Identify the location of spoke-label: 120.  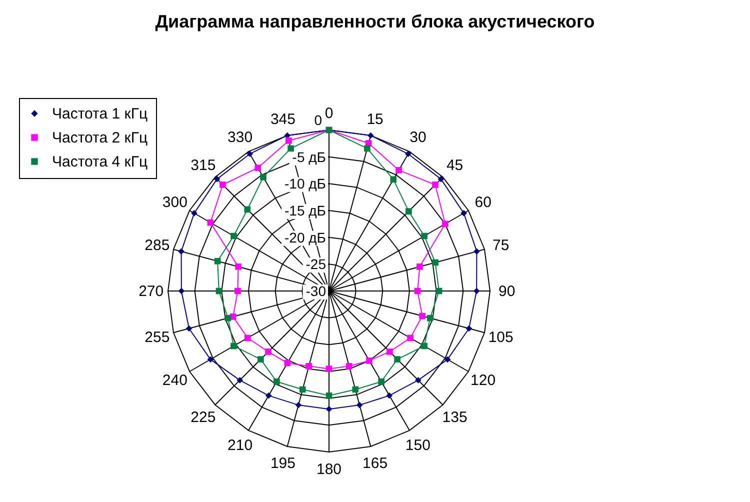
(483, 380).